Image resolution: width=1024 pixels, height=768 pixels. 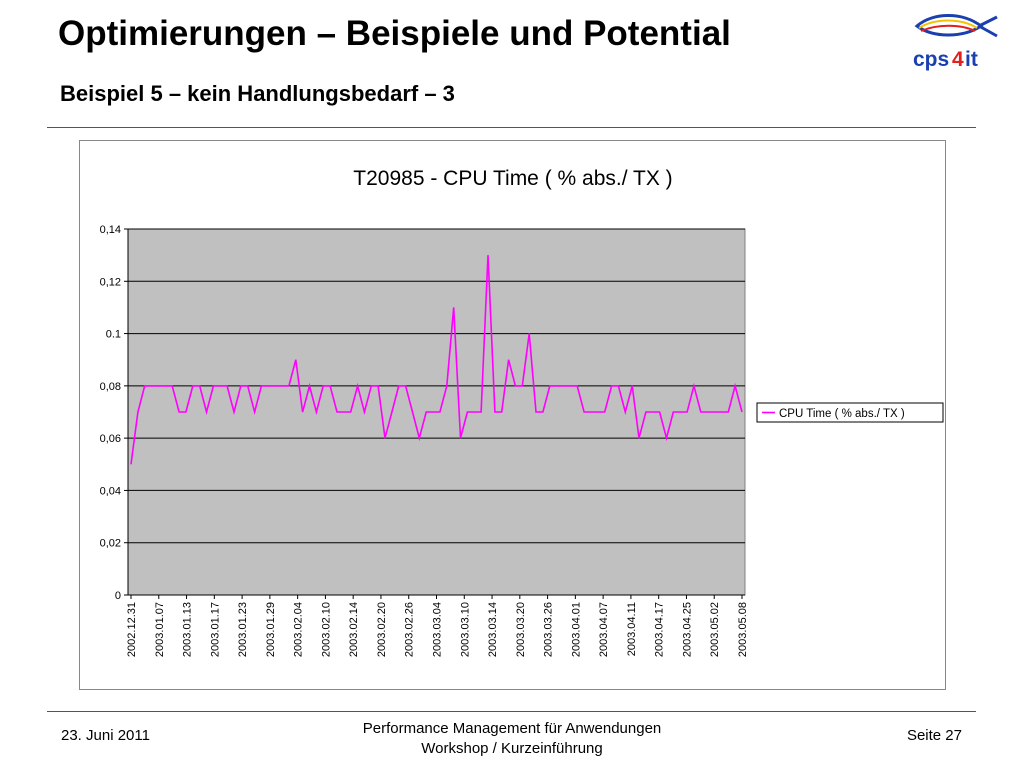 I want to click on x-tick-label: 2003.04.25, so click(x=687, y=629).